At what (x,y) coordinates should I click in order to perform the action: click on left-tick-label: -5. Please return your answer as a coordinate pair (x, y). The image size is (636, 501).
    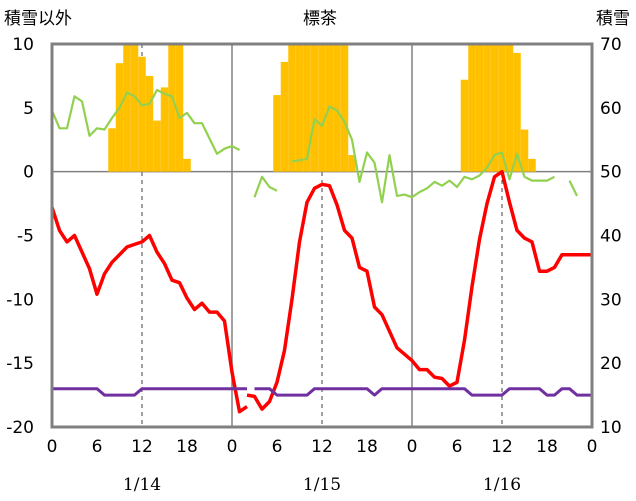
    Looking at the image, I should click on (25, 237).